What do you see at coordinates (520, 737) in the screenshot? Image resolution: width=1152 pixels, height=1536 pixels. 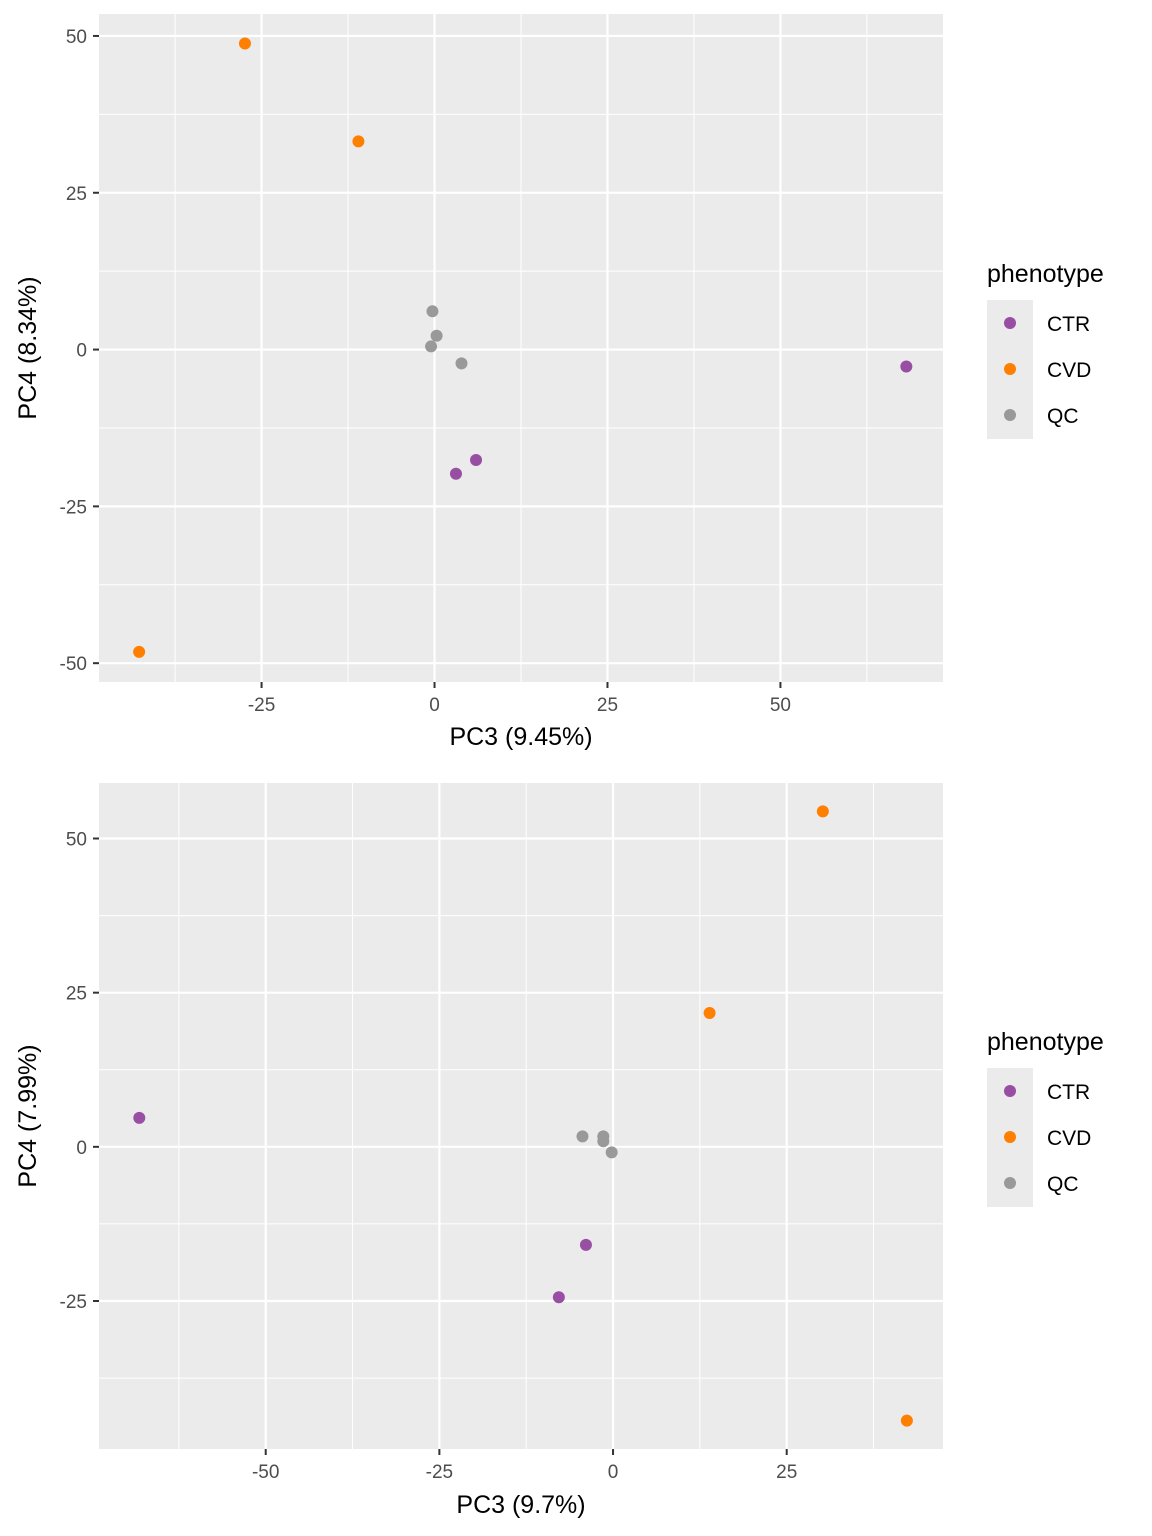 I see `x-axis-title: PC3 (9.45%)` at bounding box center [520, 737].